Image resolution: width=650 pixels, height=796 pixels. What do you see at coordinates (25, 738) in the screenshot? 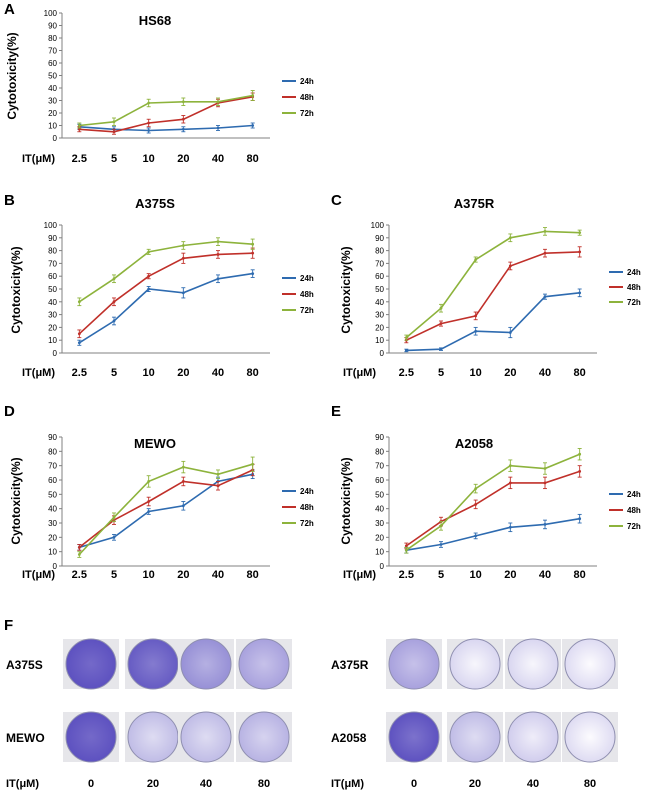
I see `cell-line-label: MEWO` at bounding box center [25, 738].